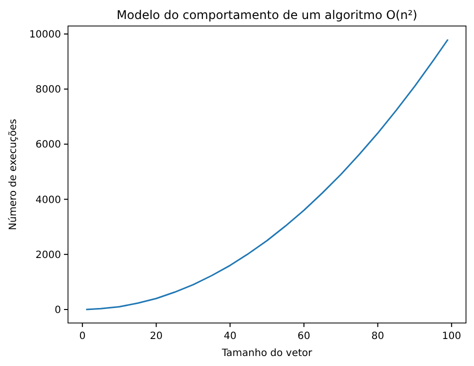 The height and width of the screenshot is (366, 474). I want to click on chart-title: Modelo do comportamento de um algoritmo O(n²), so click(267, 15).